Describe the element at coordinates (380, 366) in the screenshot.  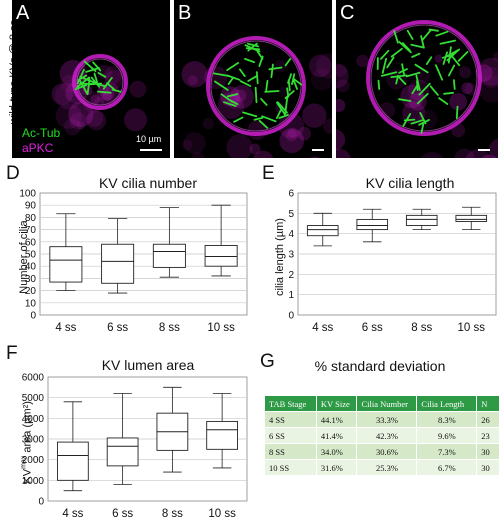
I see `table-title: % standard deviation` at that location.